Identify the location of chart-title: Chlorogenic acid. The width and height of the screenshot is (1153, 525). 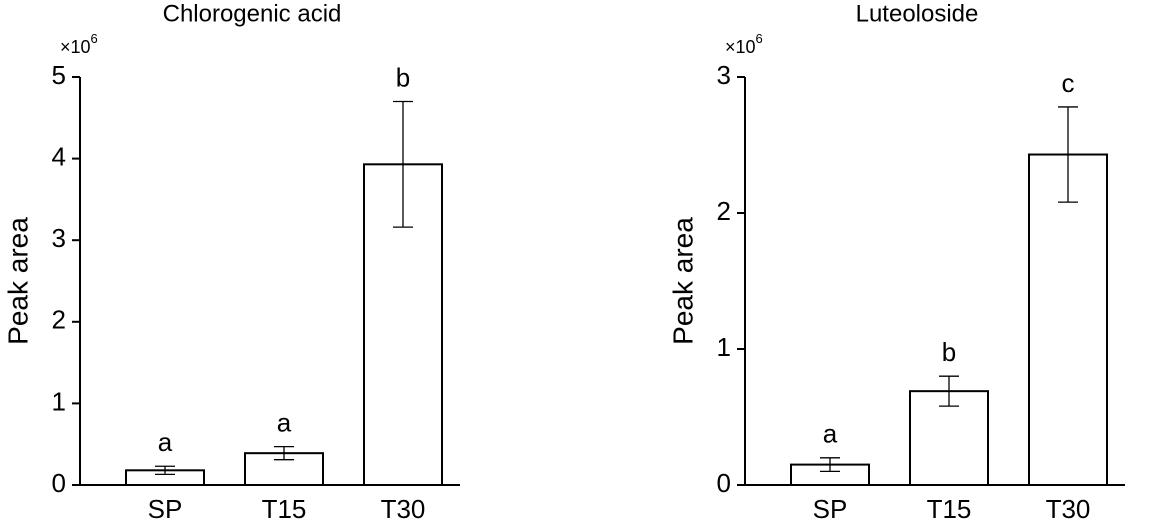
(252, 13).